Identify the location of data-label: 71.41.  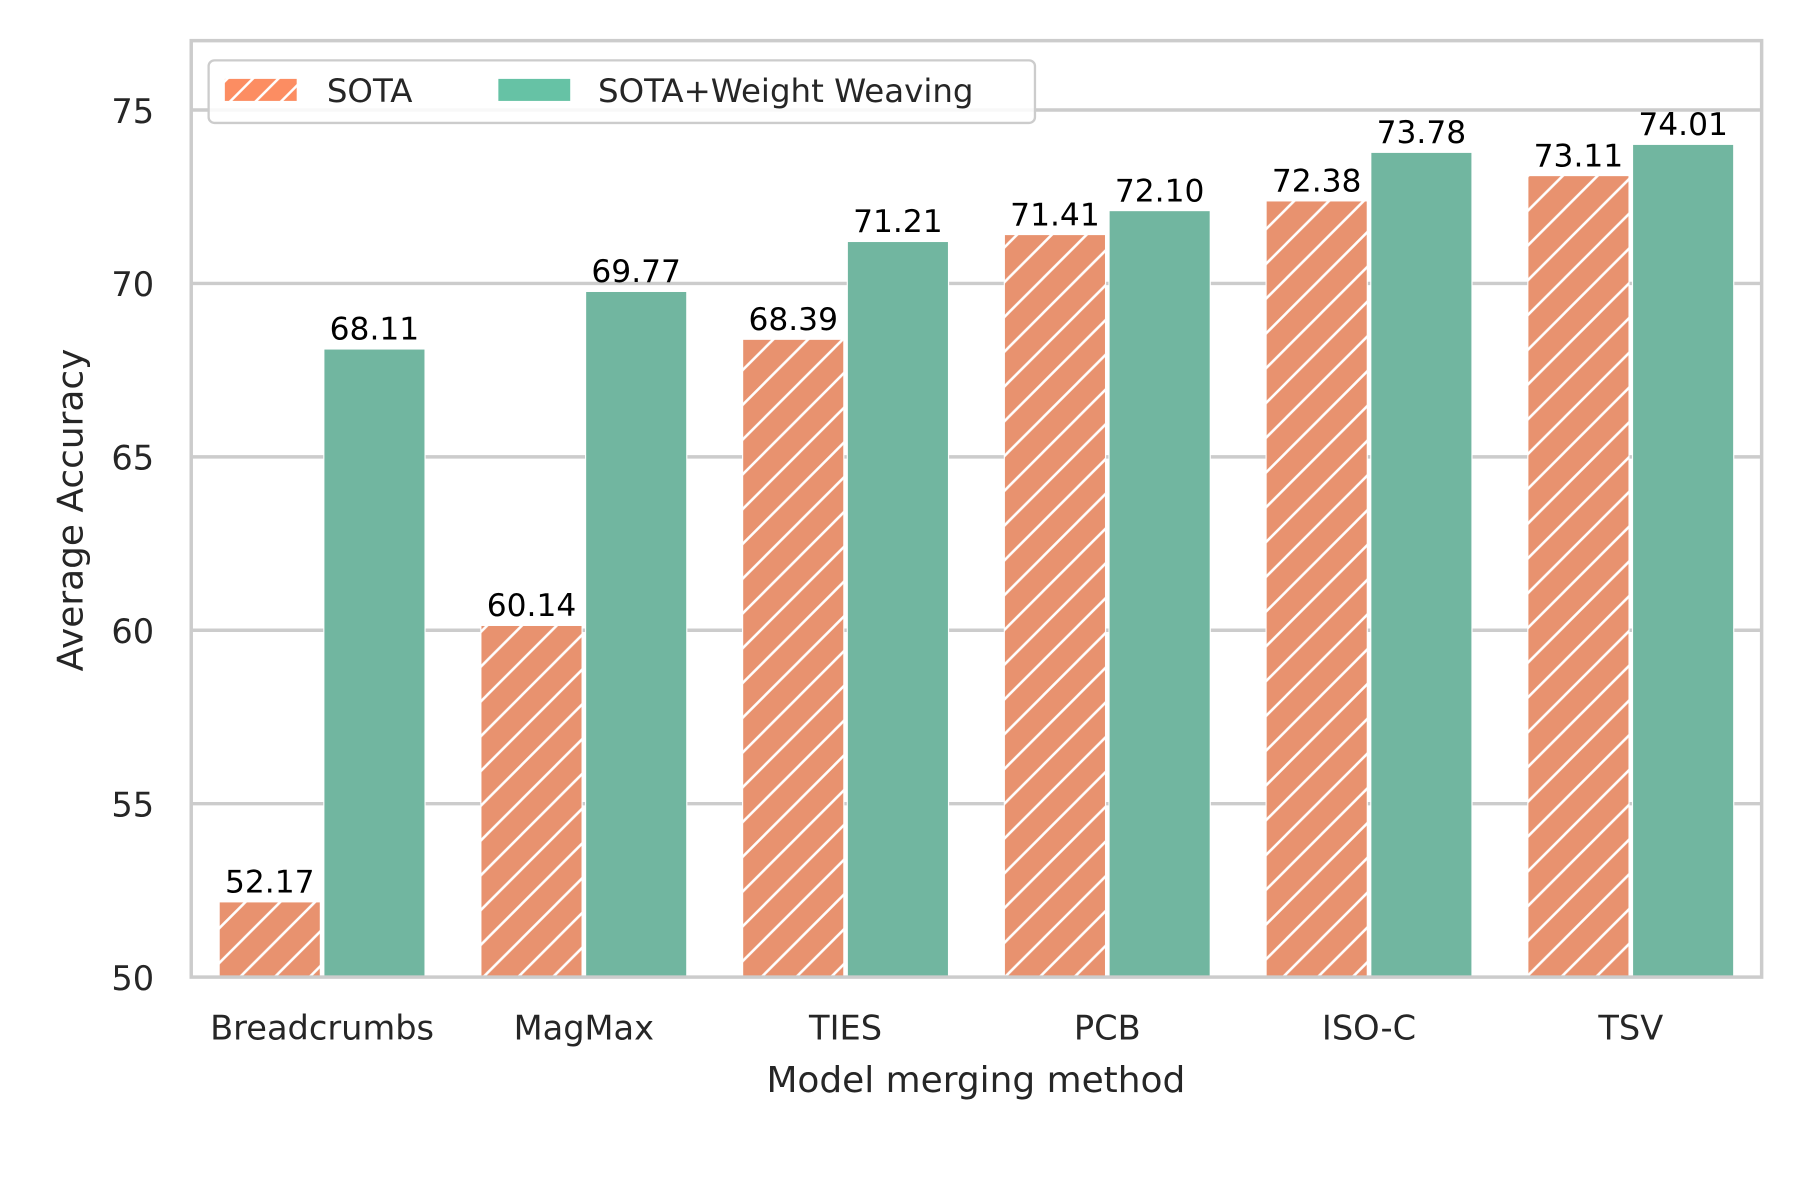
(1055, 215).